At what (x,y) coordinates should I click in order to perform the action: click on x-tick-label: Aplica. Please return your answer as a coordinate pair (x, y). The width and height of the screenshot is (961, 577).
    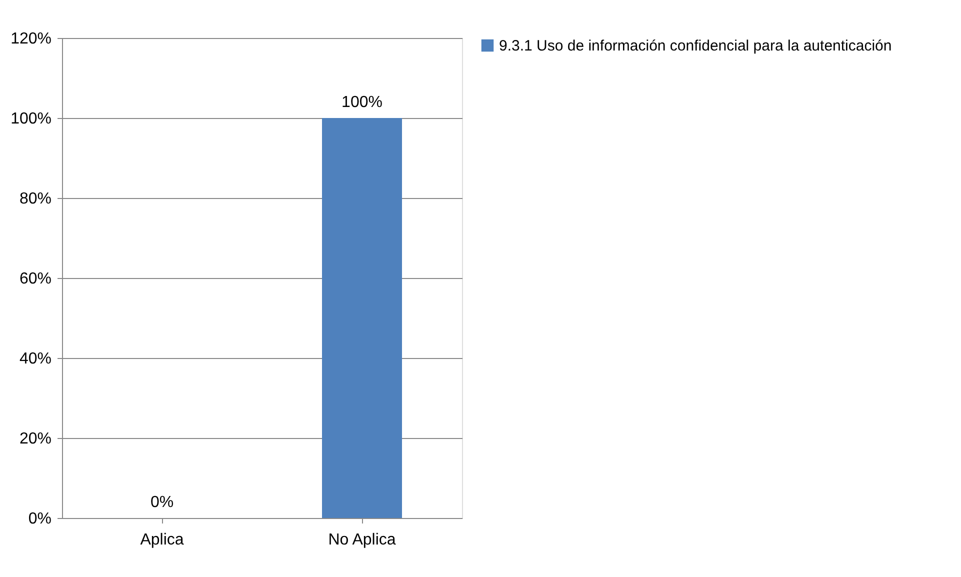
    Looking at the image, I should click on (162, 540).